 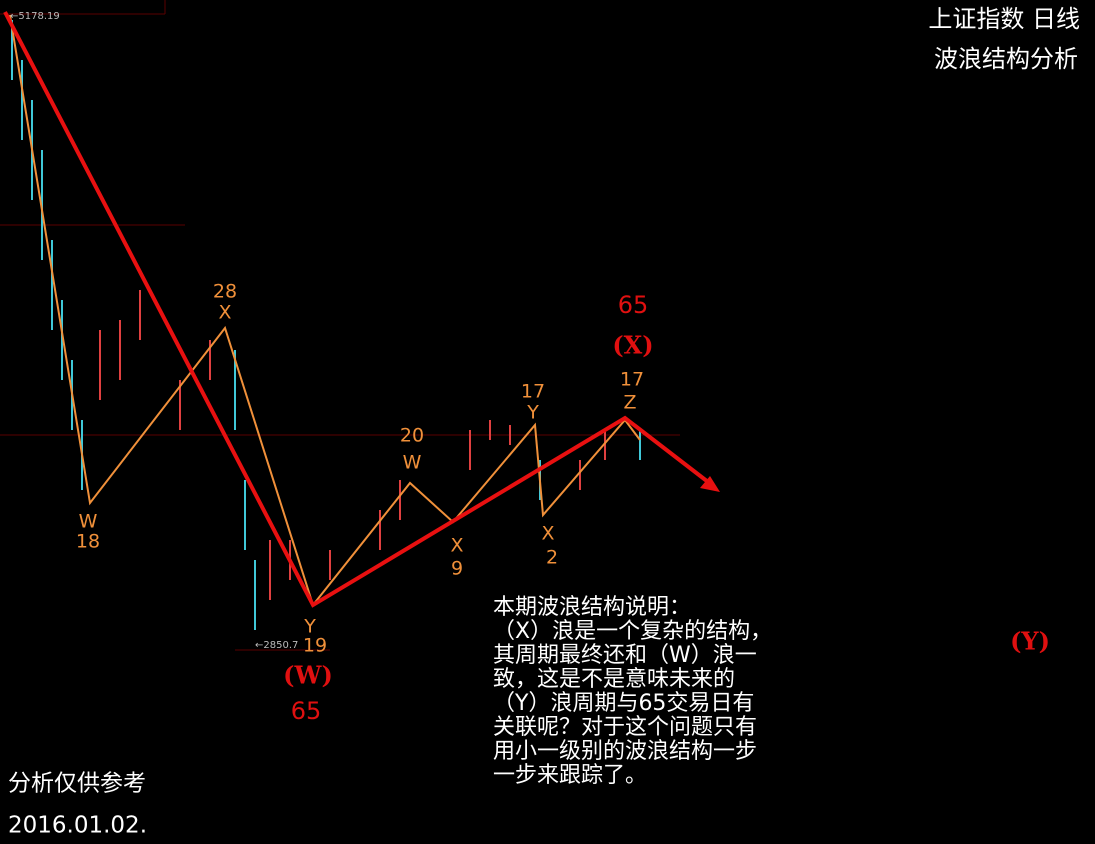 I want to click on wave-label: (X), so click(x=632, y=345).